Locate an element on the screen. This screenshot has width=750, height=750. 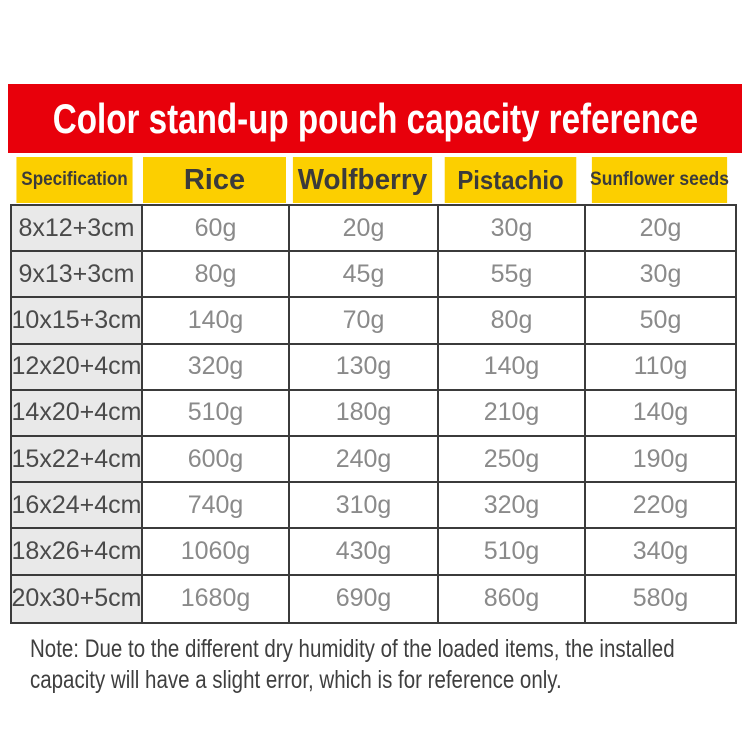
value-cell: 340g is located at coordinates (660, 552).